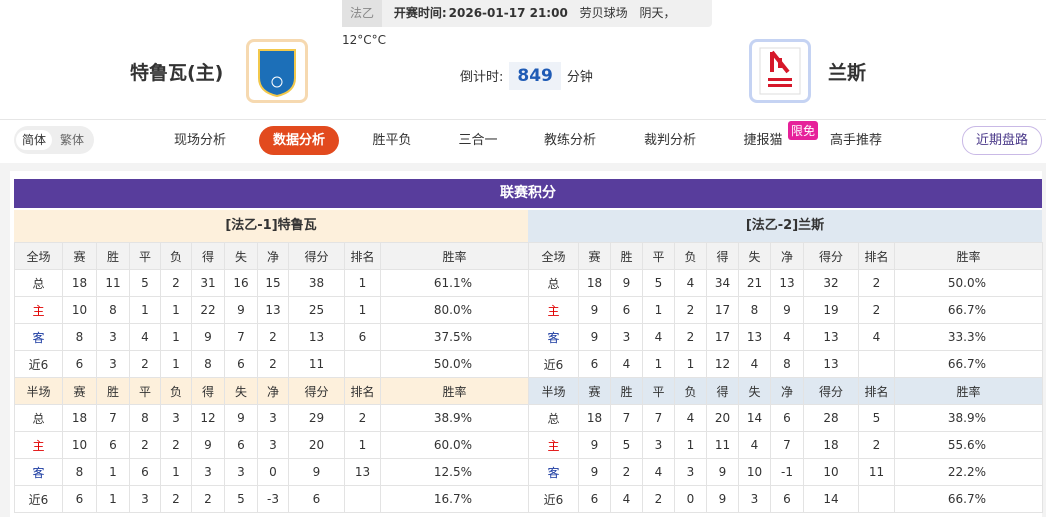 Image resolution: width=1046 pixels, height=517 pixels. What do you see at coordinates (113, 418) in the screenshot?
I see `cell: 7` at bounding box center [113, 418].